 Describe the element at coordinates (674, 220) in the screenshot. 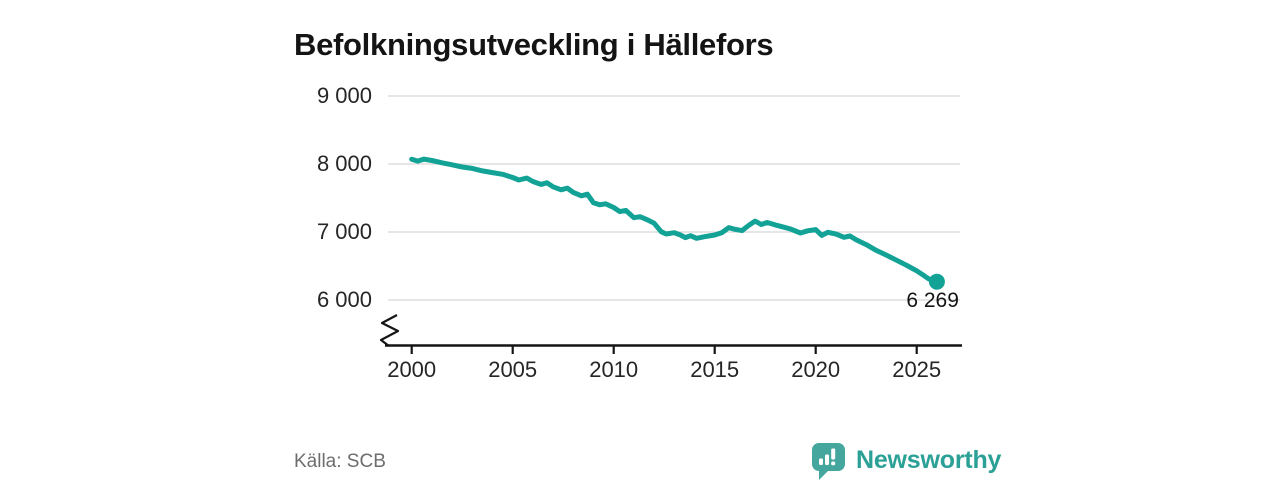

I see `population-line` at that location.